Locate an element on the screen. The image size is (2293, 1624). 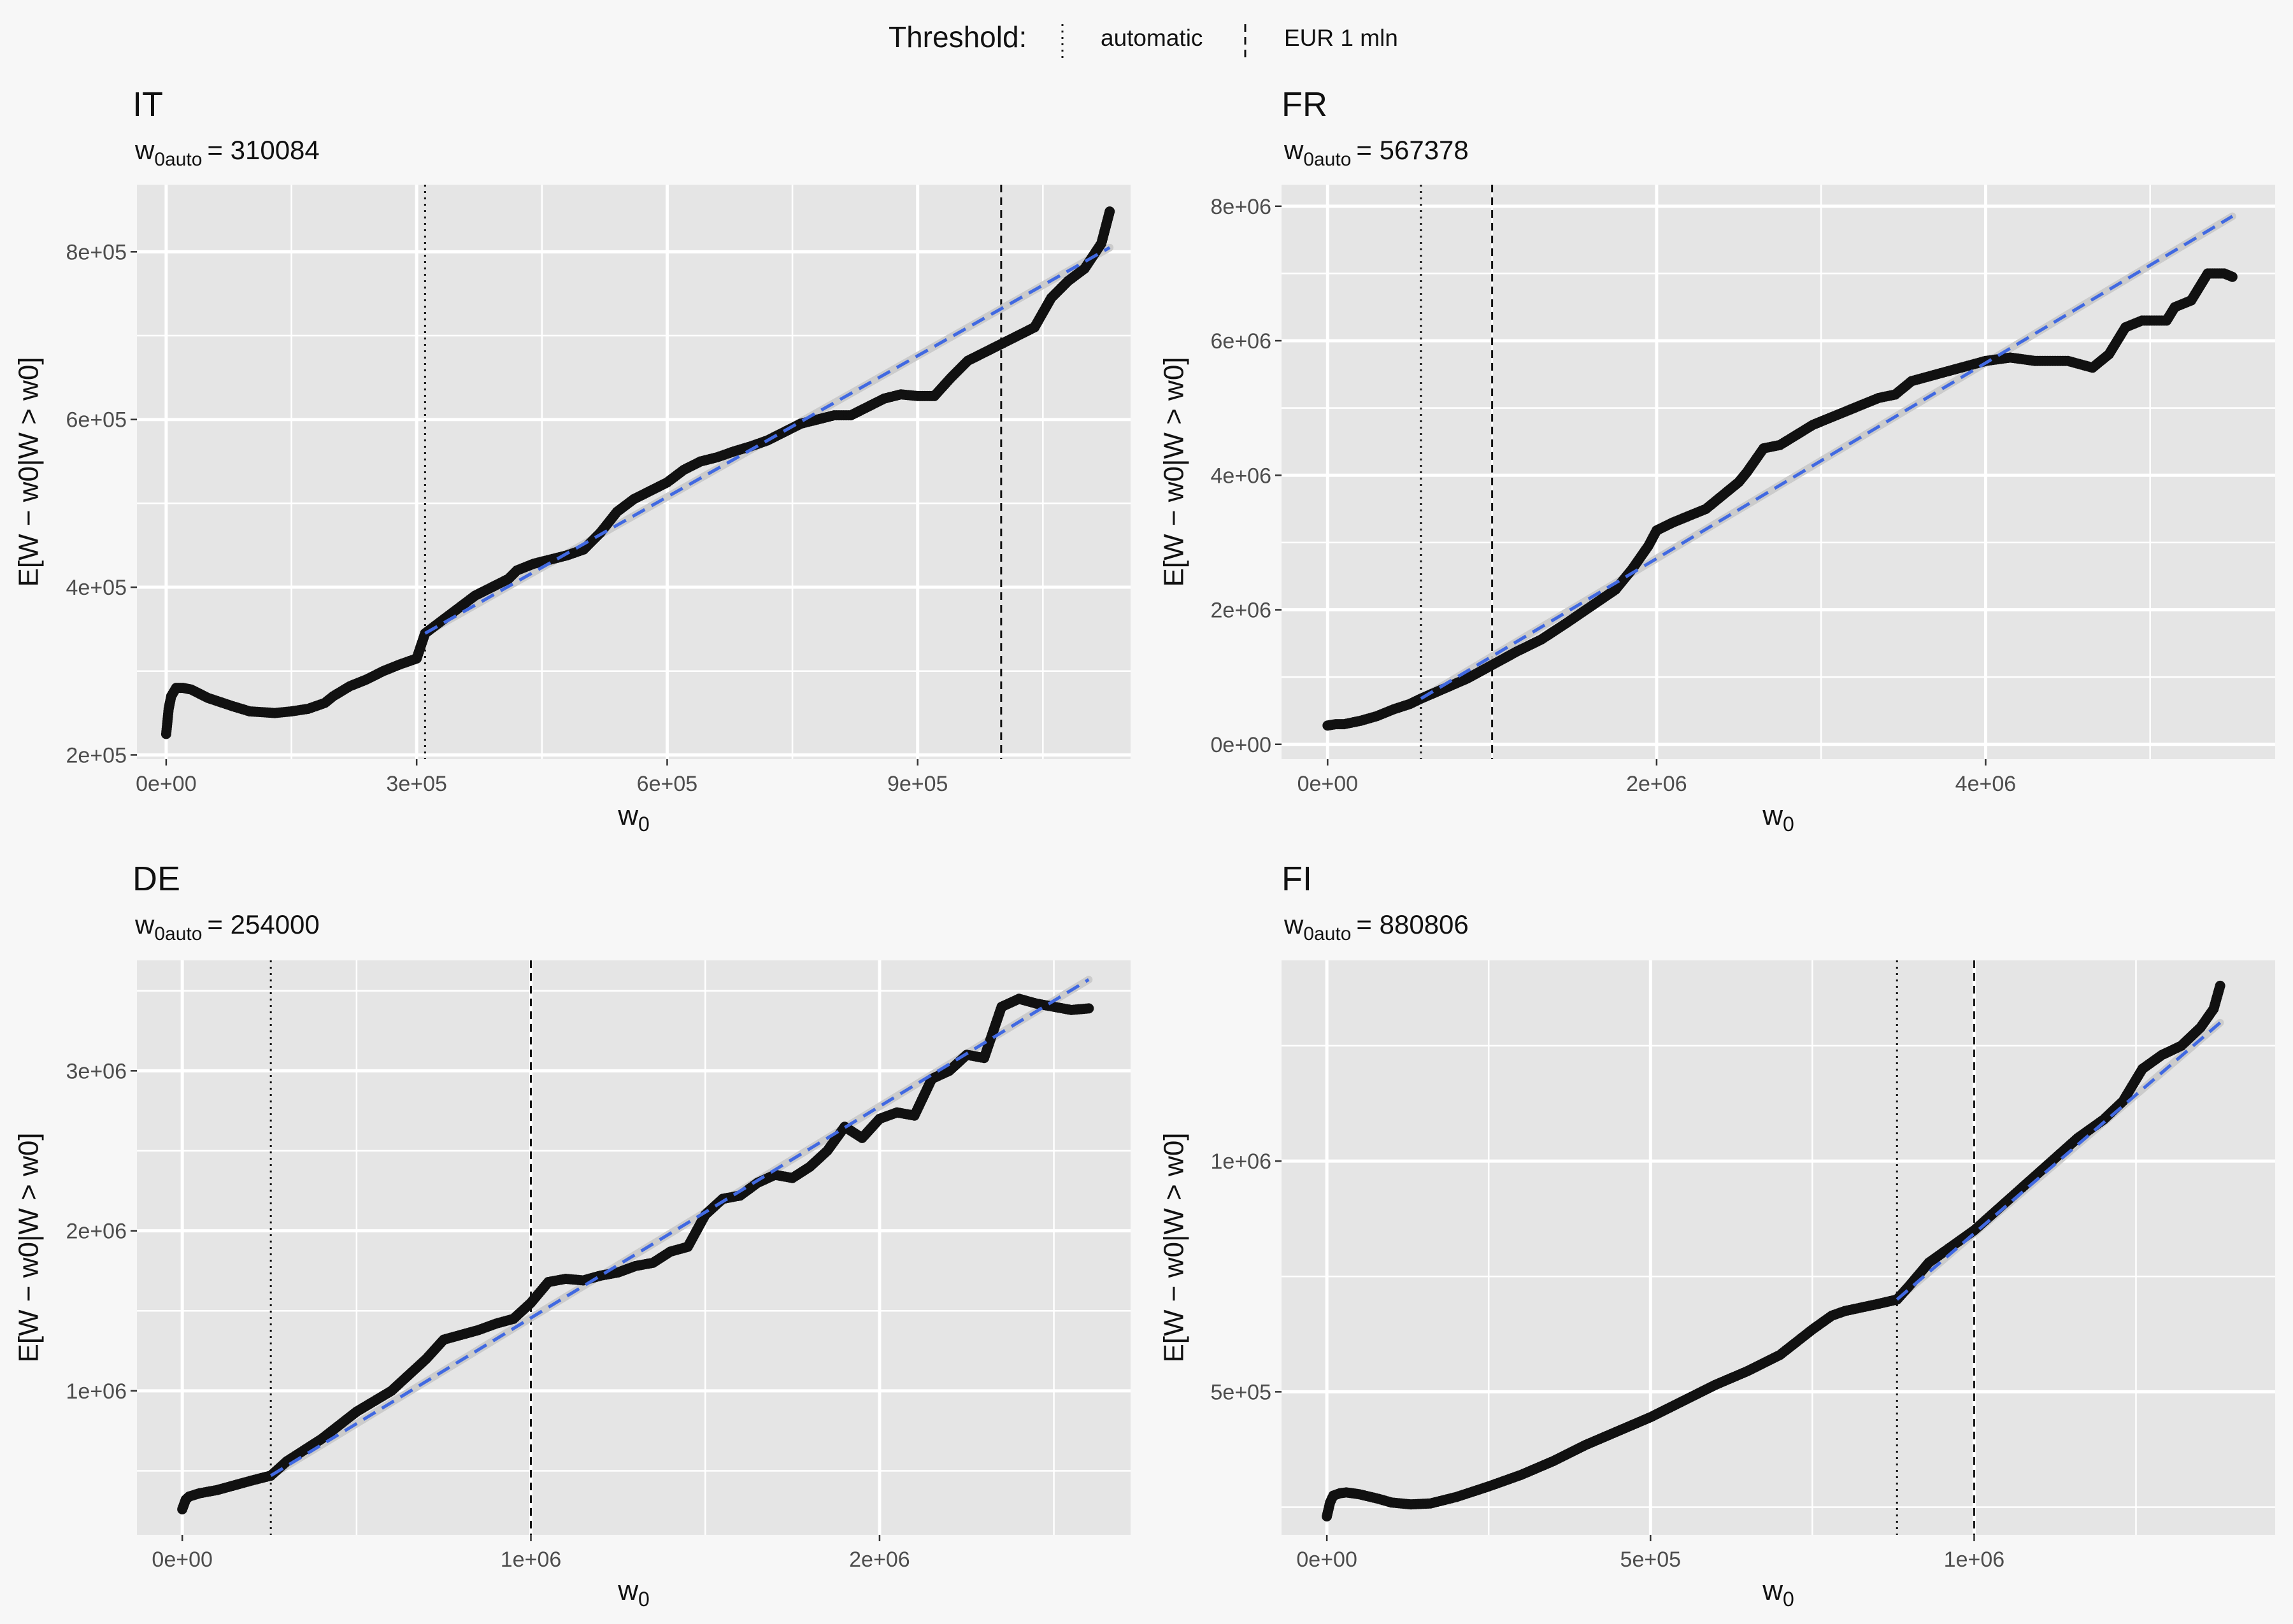
y-tick-label: 6e+06 is located at coordinates (1241, 341).